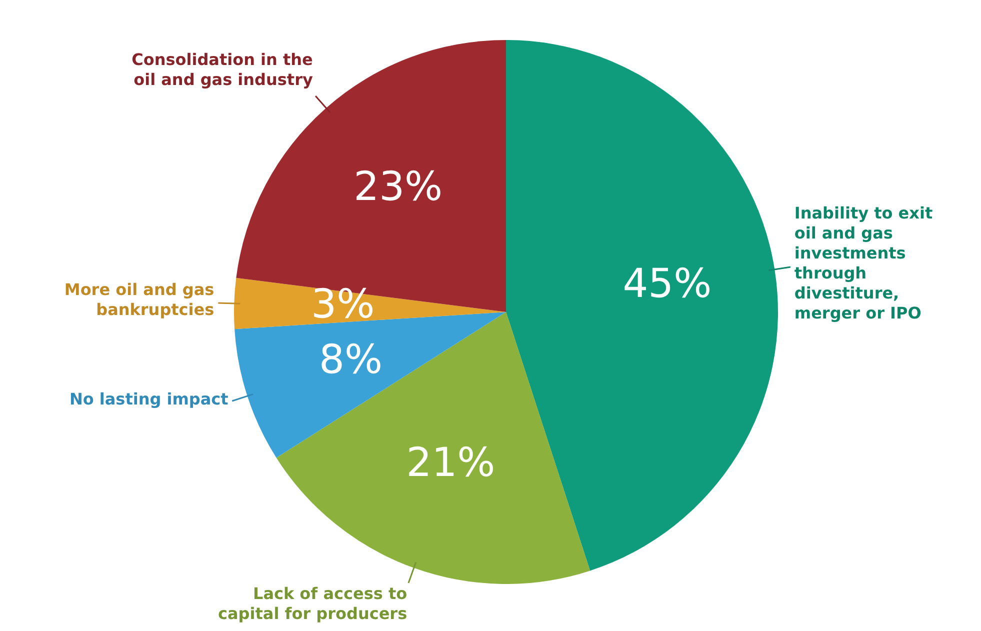 The width and height of the screenshot is (981, 631). I want to click on data-label: 45%, so click(667, 283).